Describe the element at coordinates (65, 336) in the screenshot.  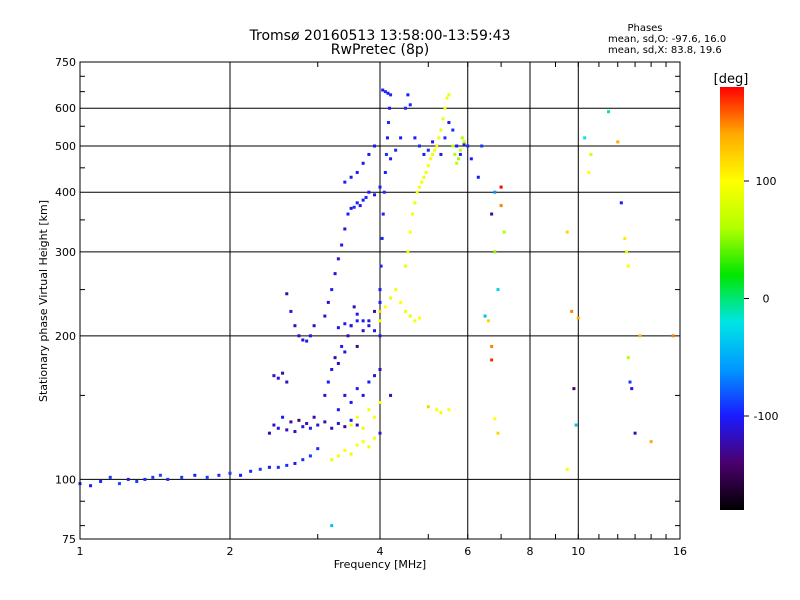
I see `y-tick-label: 200` at that location.